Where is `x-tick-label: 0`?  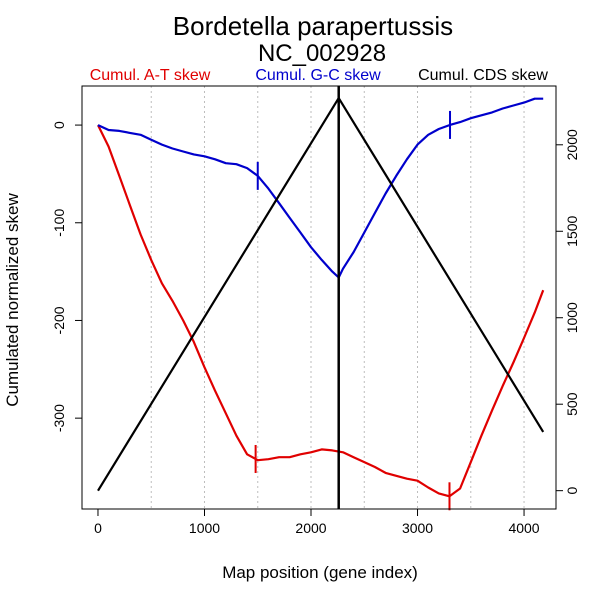
x-tick-label: 0 is located at coordinates (98, 528).